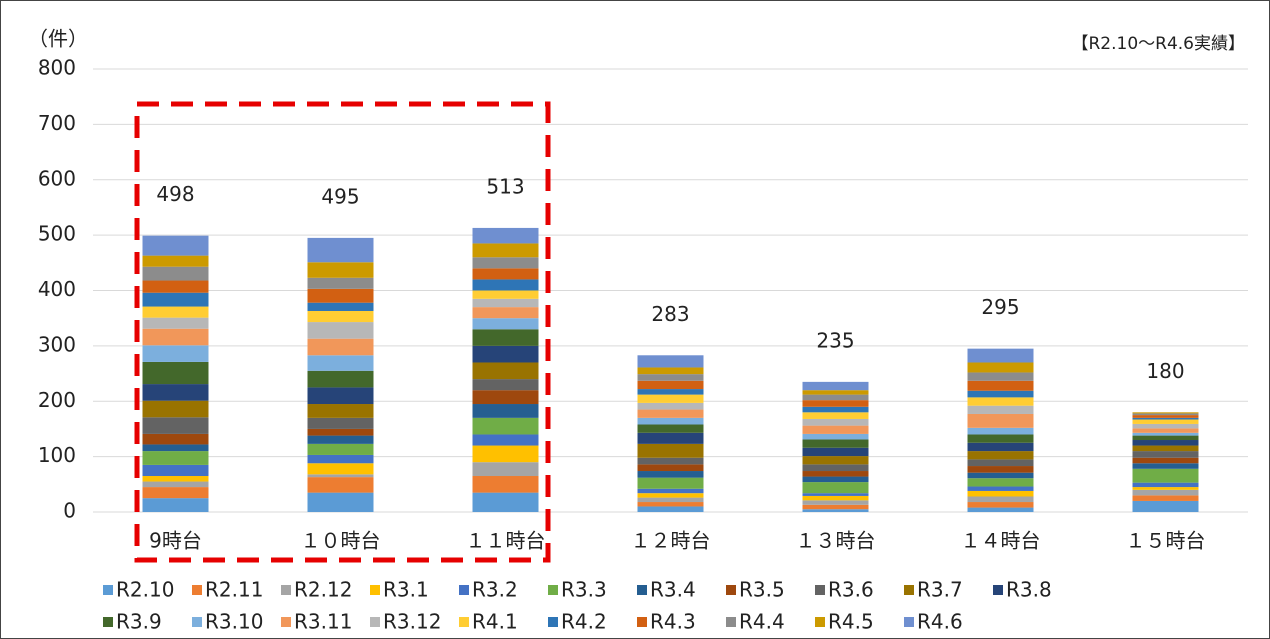 The image size is (1270, 639). What do you see at coordinates (851, 590) in the screenshot?
I see `legend-label: R3.6` at bounding box center [851, 590].